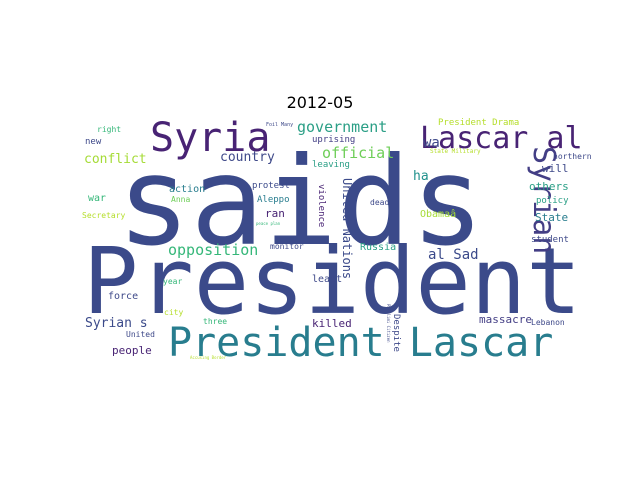 Image resolution: width=640 pixels, height=480 pixels. I want to click on word-united-nations: United Nations, so click(347, 229).